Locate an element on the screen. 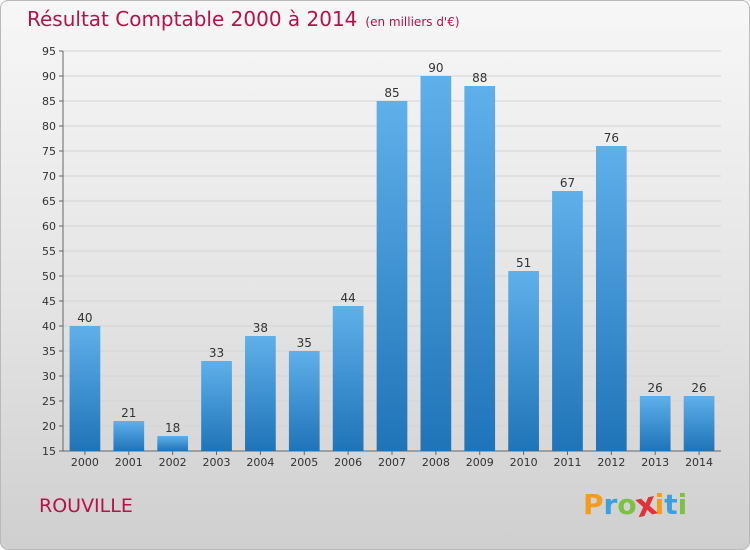  y-tick-label: 75 is located at coordinates (49, 151).